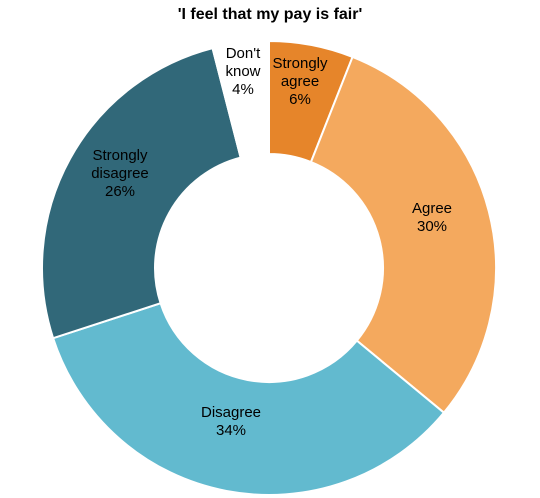 This screenshot has width=540, height=498. I want to click on slice-label-line: 30%, so click(432, 226).